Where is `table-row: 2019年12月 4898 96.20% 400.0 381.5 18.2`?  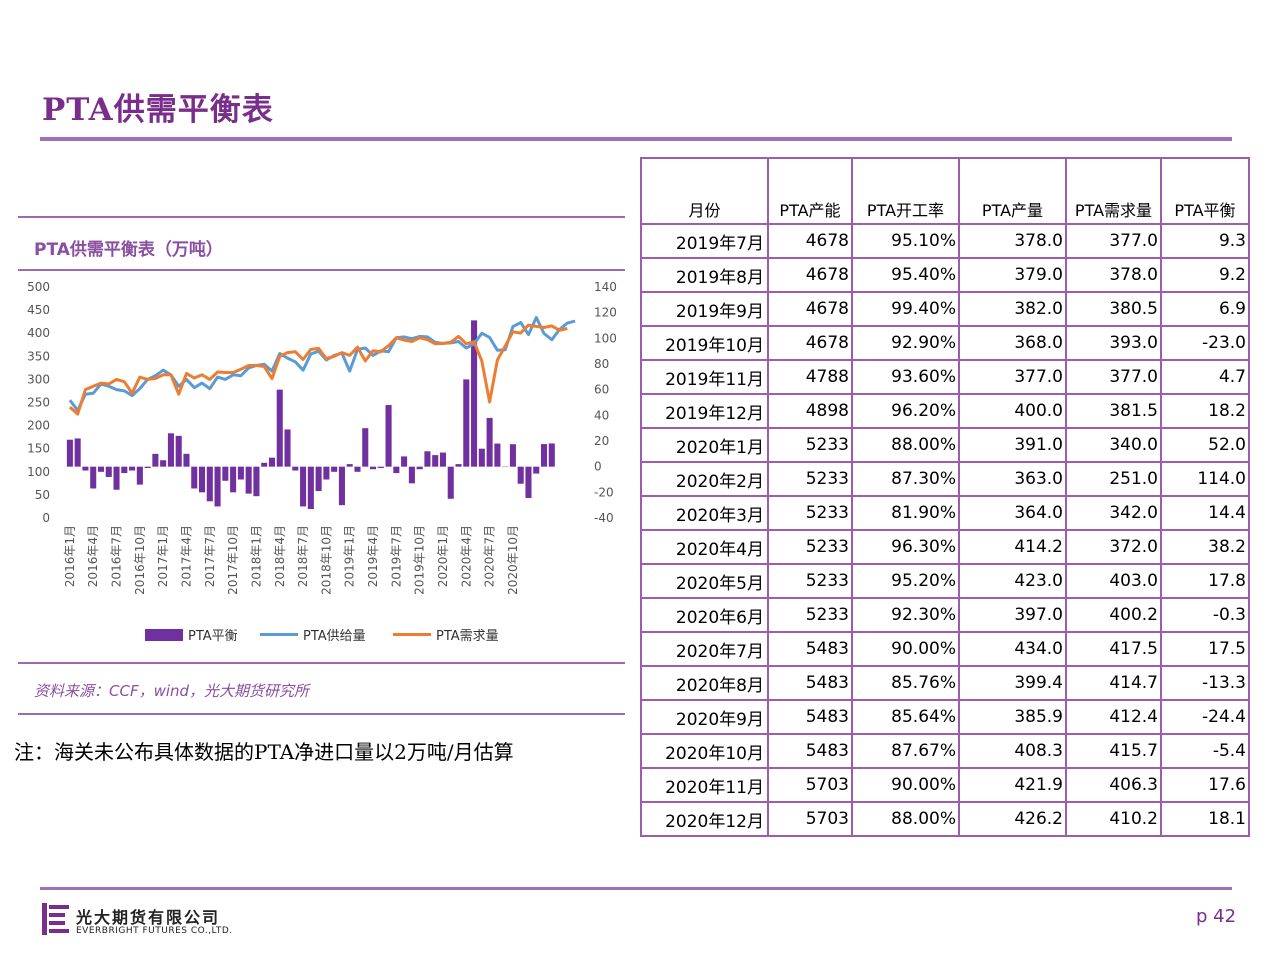 table-row: 2019年12月 4898 96.20% 400.0 381.5 18.2 is located at coordinates (945, 411).